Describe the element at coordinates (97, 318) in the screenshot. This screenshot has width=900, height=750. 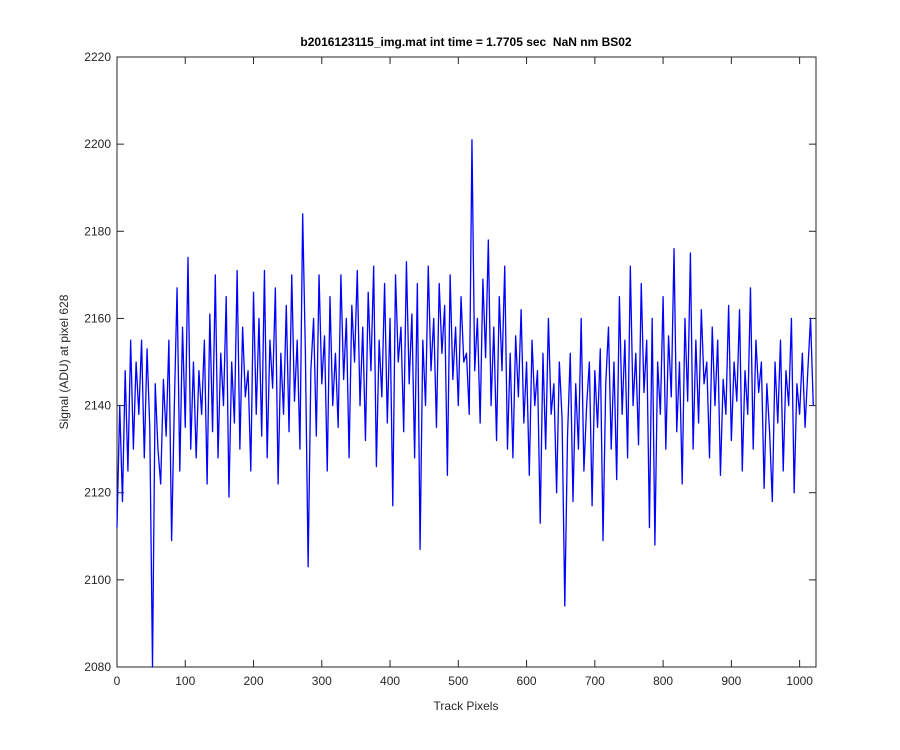
I see `y-tick-label: 2160` at that location.